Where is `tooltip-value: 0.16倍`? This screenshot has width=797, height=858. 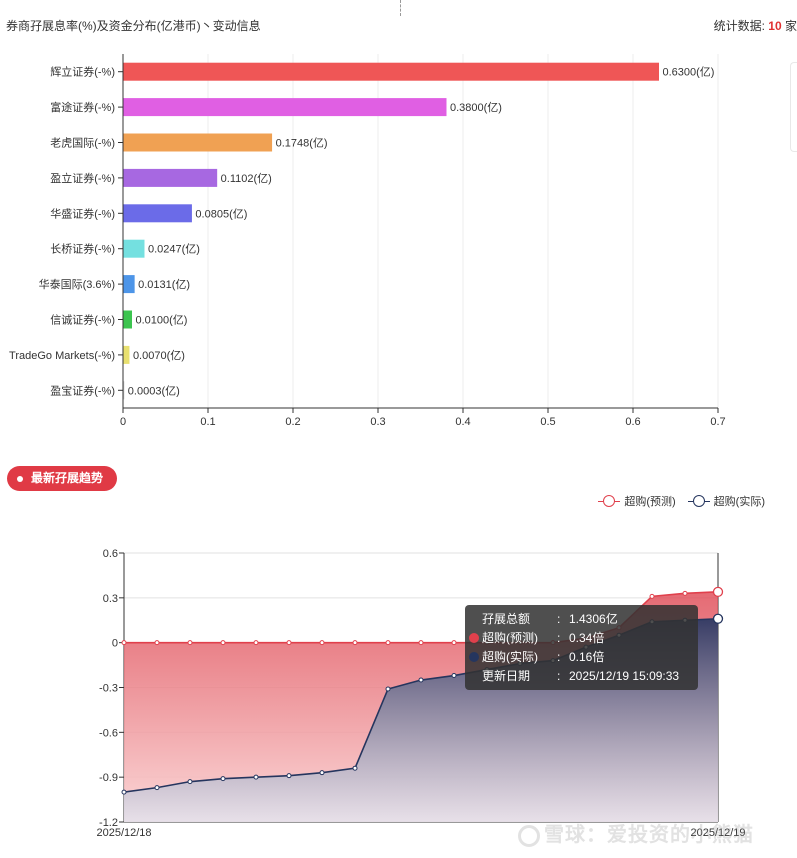
tooltip-value: 0.16倍 is located at coordinates (587, 657).